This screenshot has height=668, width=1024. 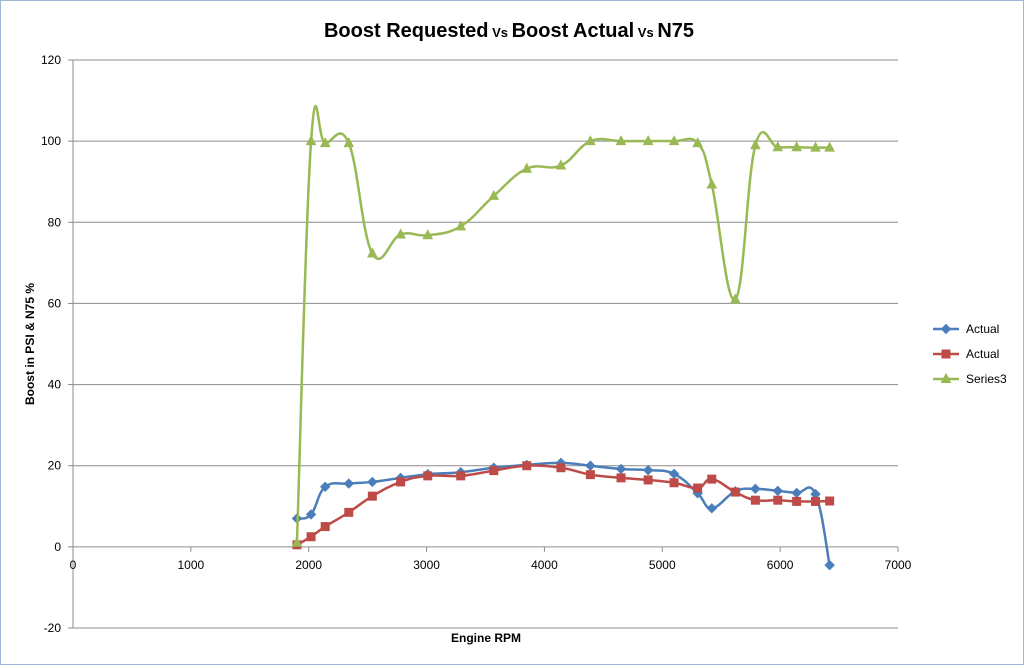 I want to click on series-1-line, so click(x=563, y=513).